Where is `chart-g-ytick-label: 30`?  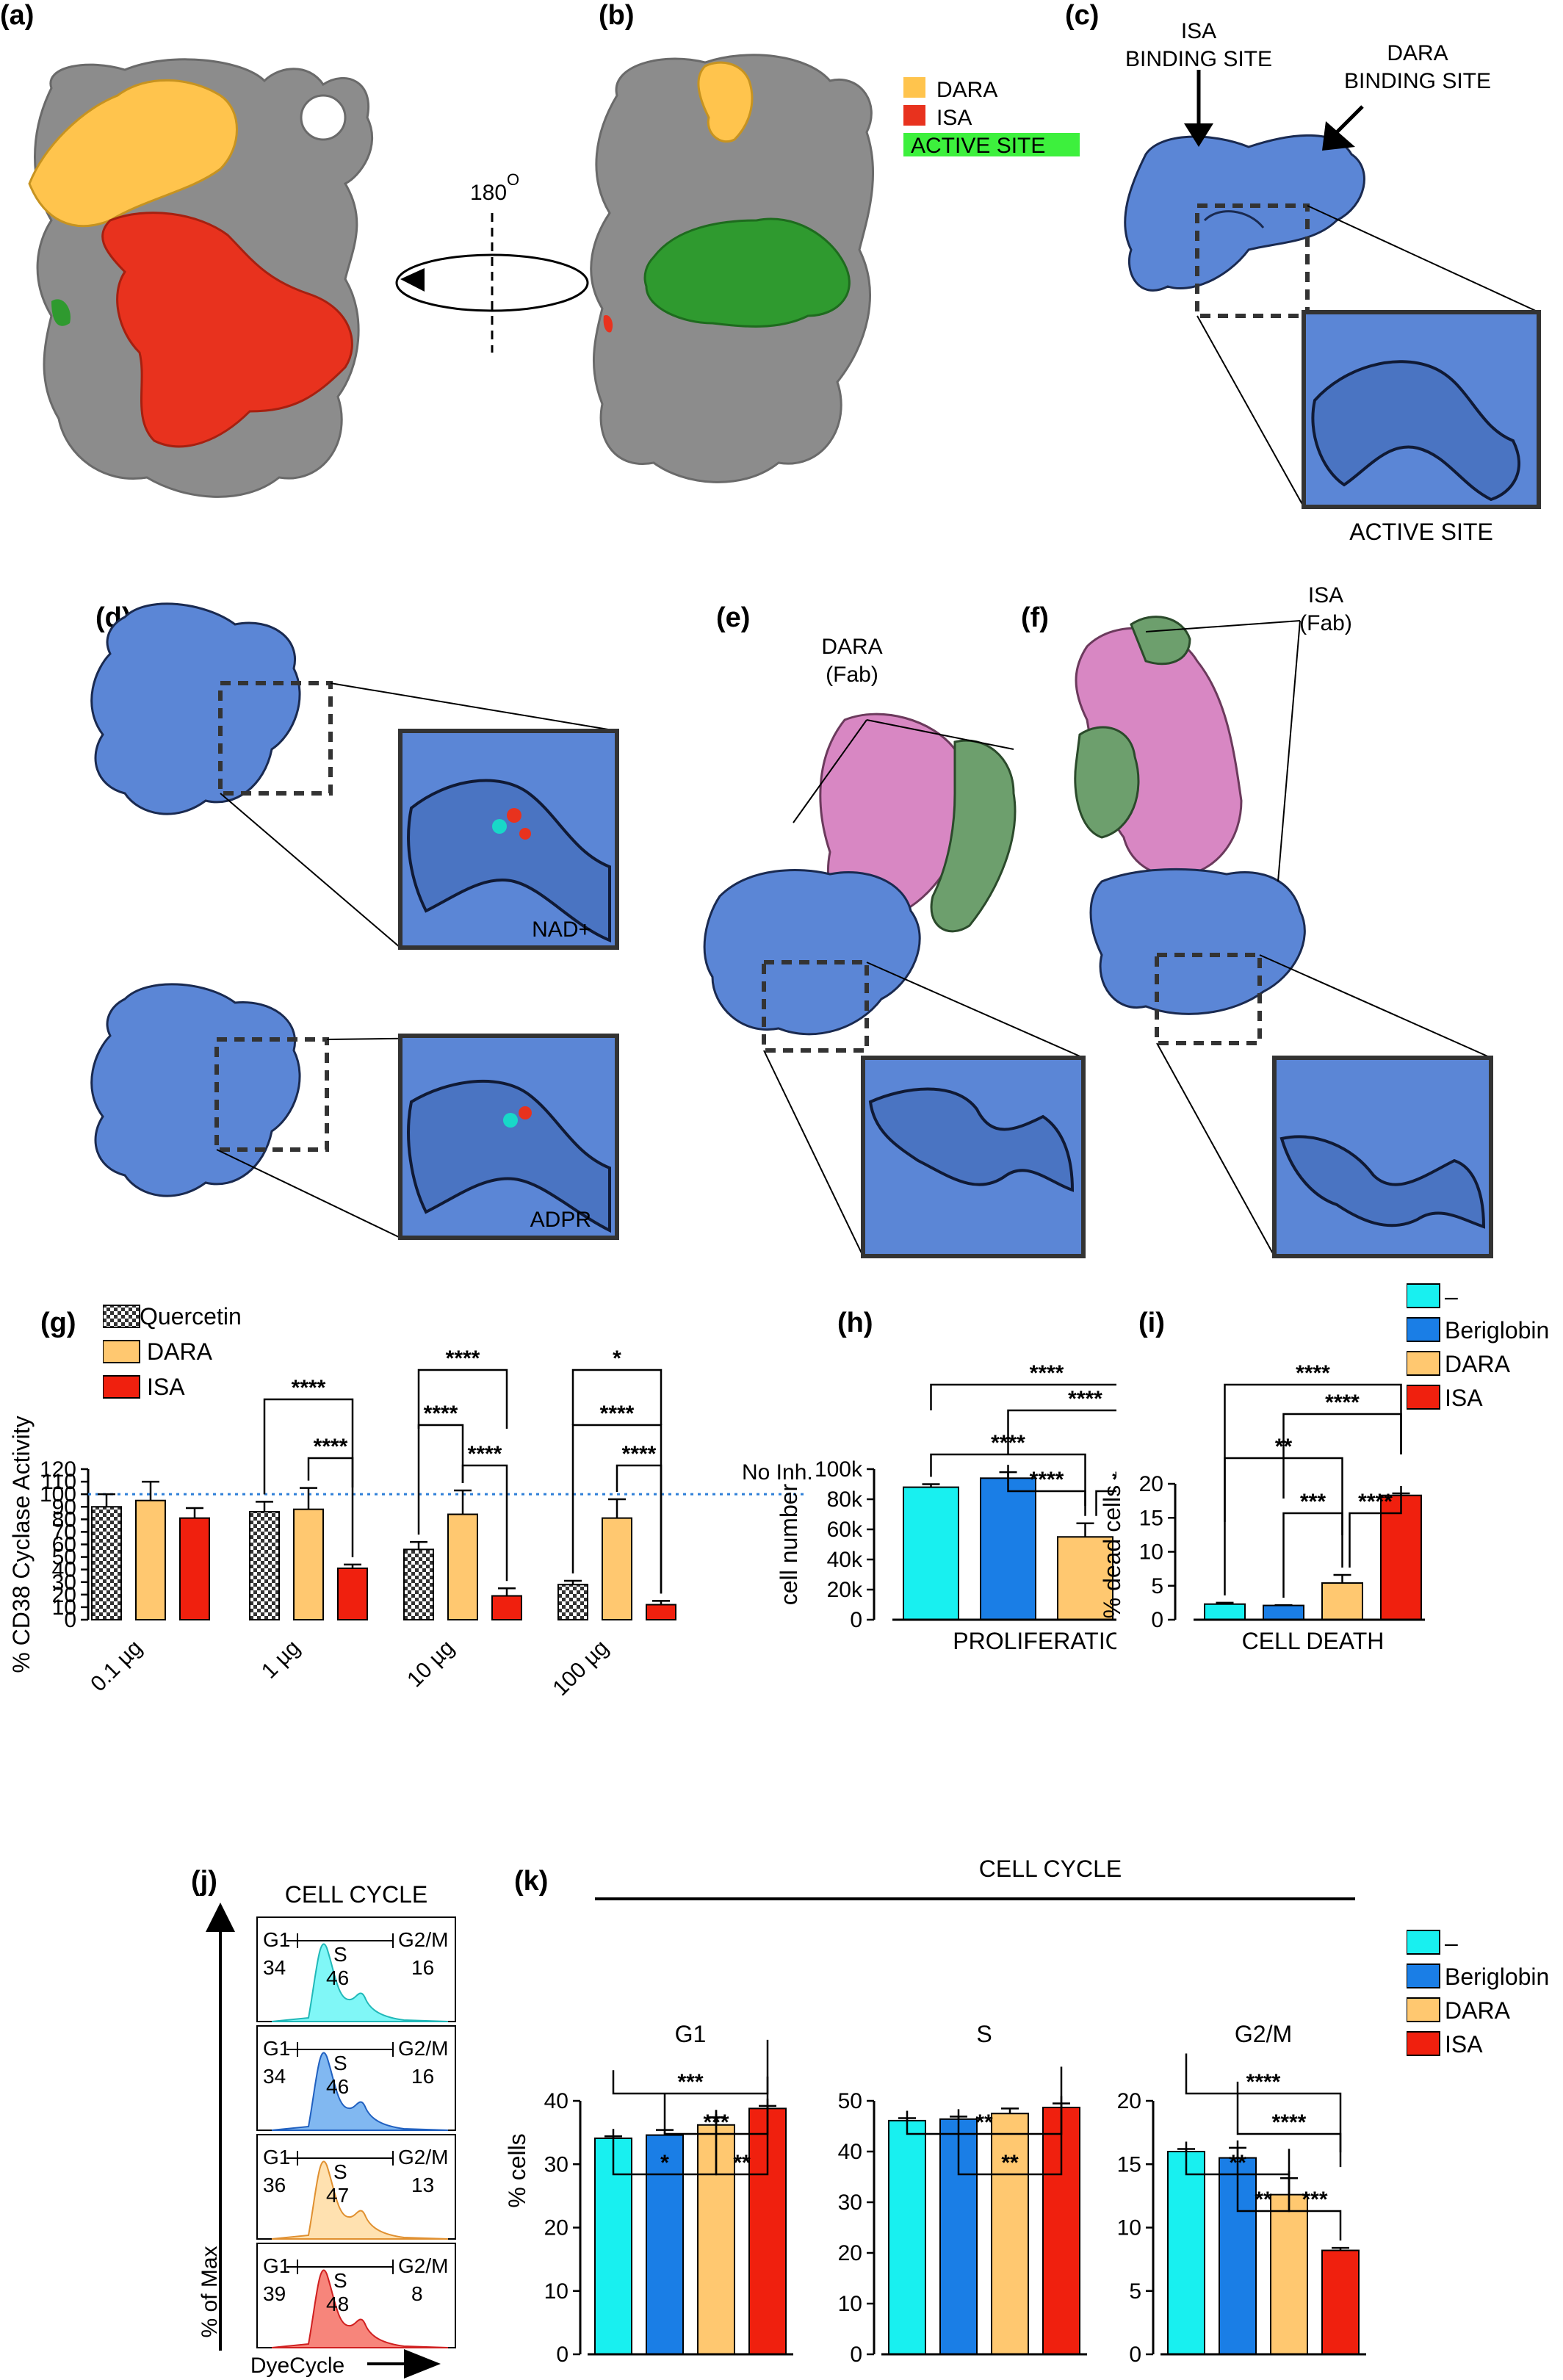
chart-g-ytick-label: 30 is located at coordinates (64, 1583).